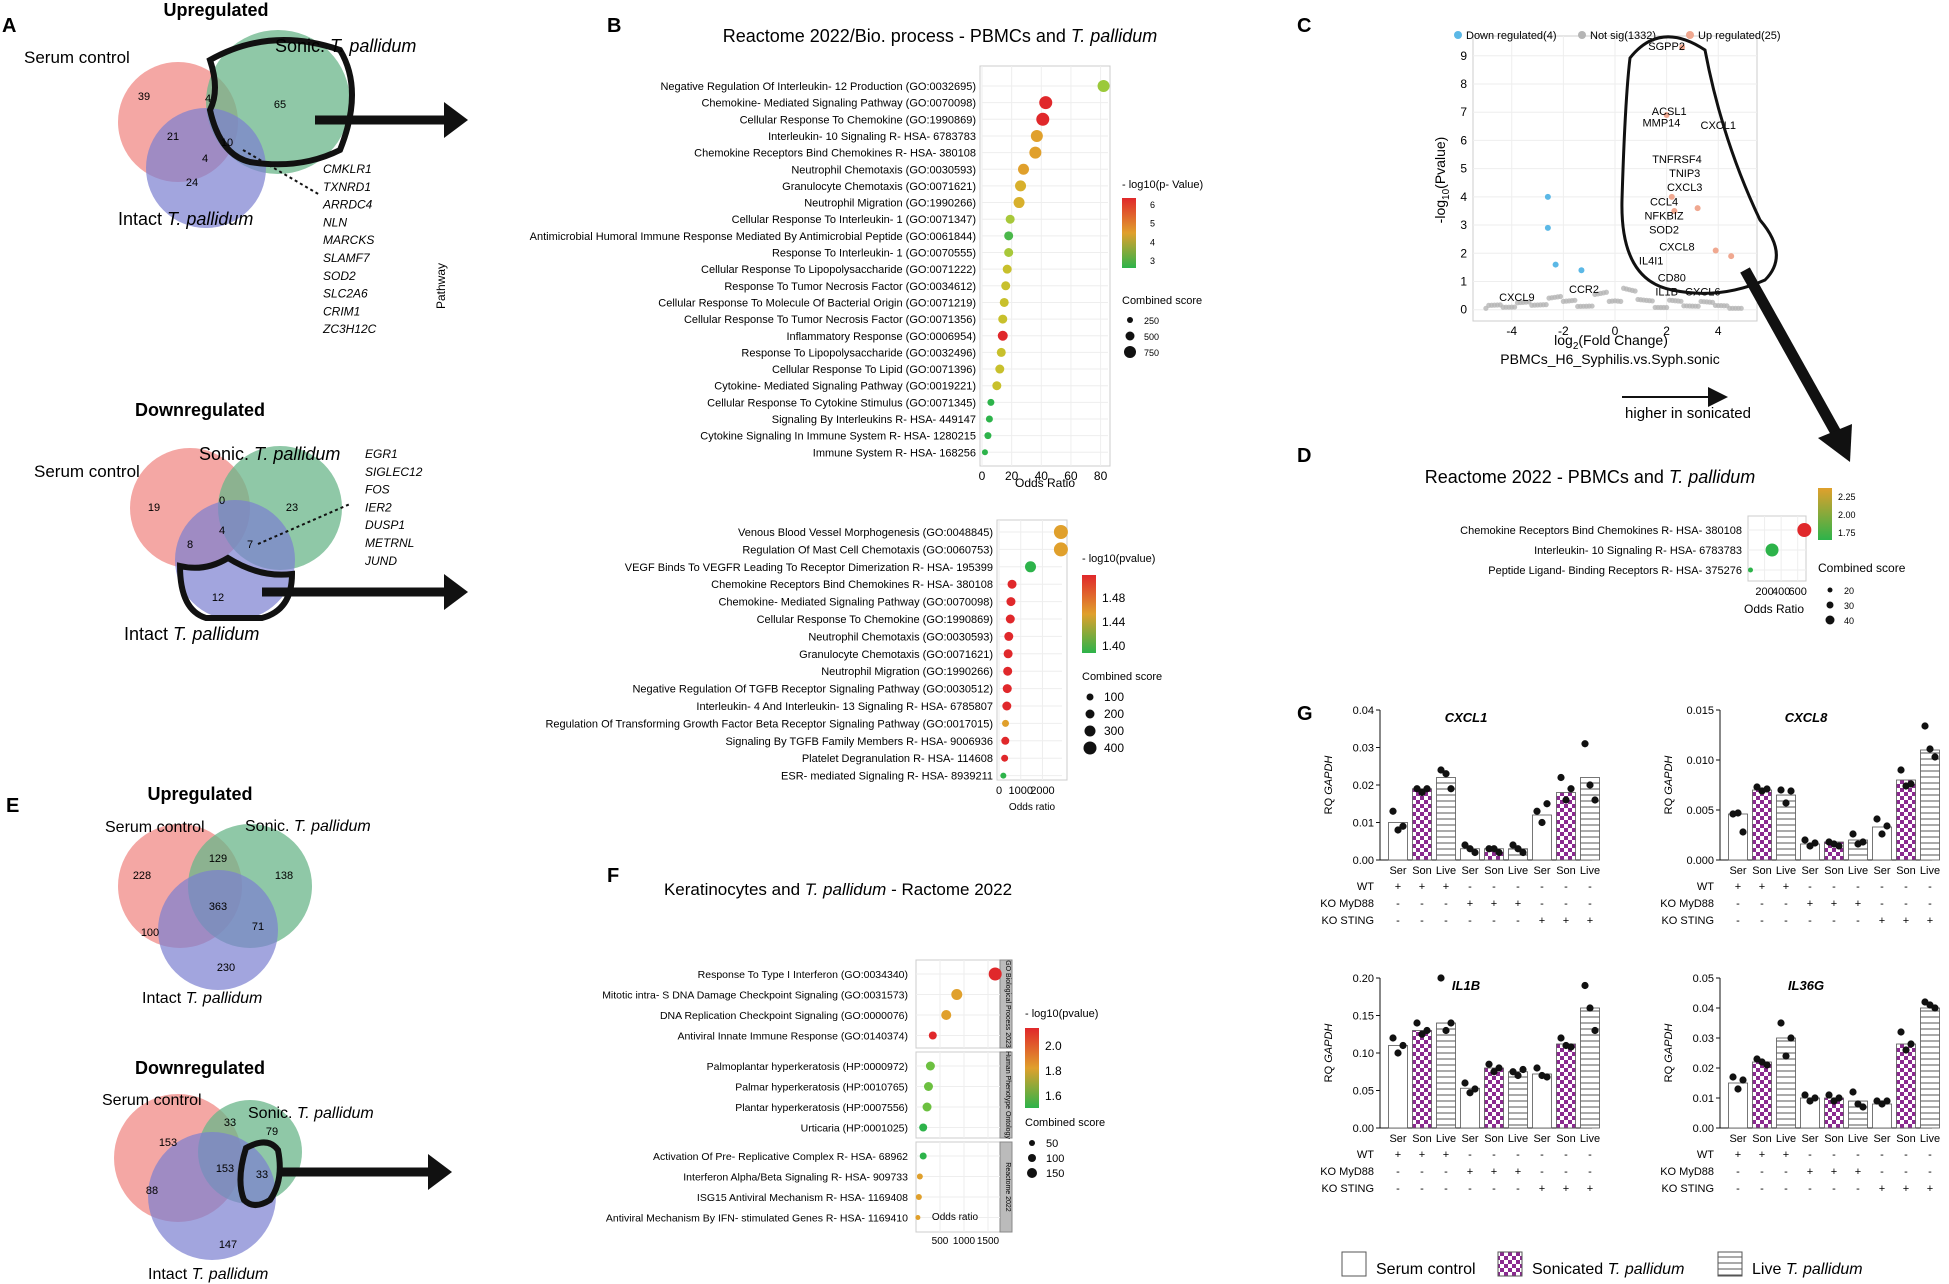 The width and height of the screenshot is (1949, 1284). Describe the element at coordinates (896, 655) in the screenshot. I see `category-label: Granulocyte Chemotaxis (GO:0071621)` at that location.